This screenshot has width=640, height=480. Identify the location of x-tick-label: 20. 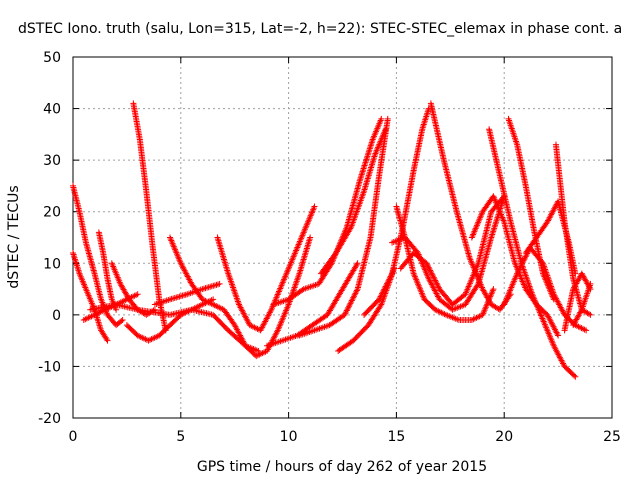
(504, 437).